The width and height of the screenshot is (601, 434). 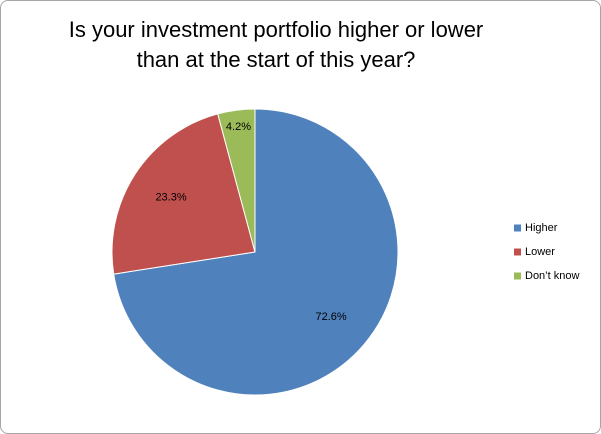 What do you see at coordinates (330, 317) in the screenshot?
I see `data-label: 72.6%` at bounding box center [330, 317].